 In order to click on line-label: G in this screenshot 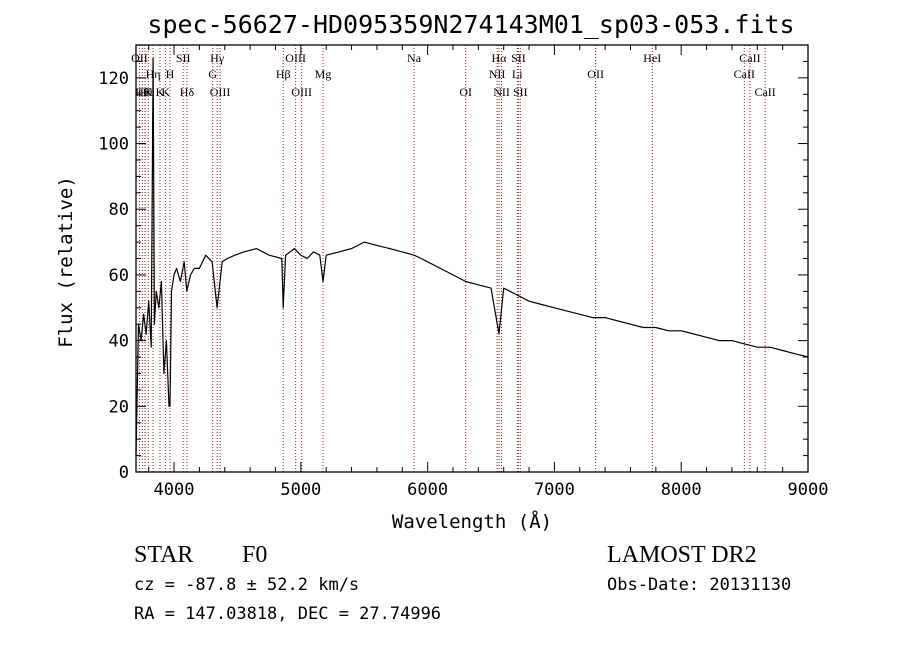, I will do `click(212, 74)`.